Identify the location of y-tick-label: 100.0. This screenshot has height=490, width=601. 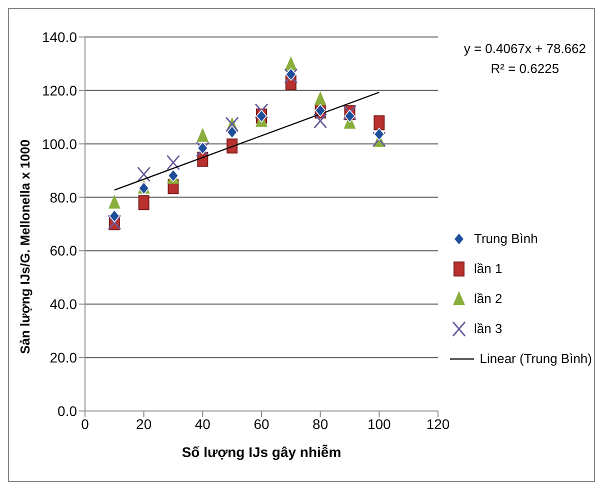
(60, 144).